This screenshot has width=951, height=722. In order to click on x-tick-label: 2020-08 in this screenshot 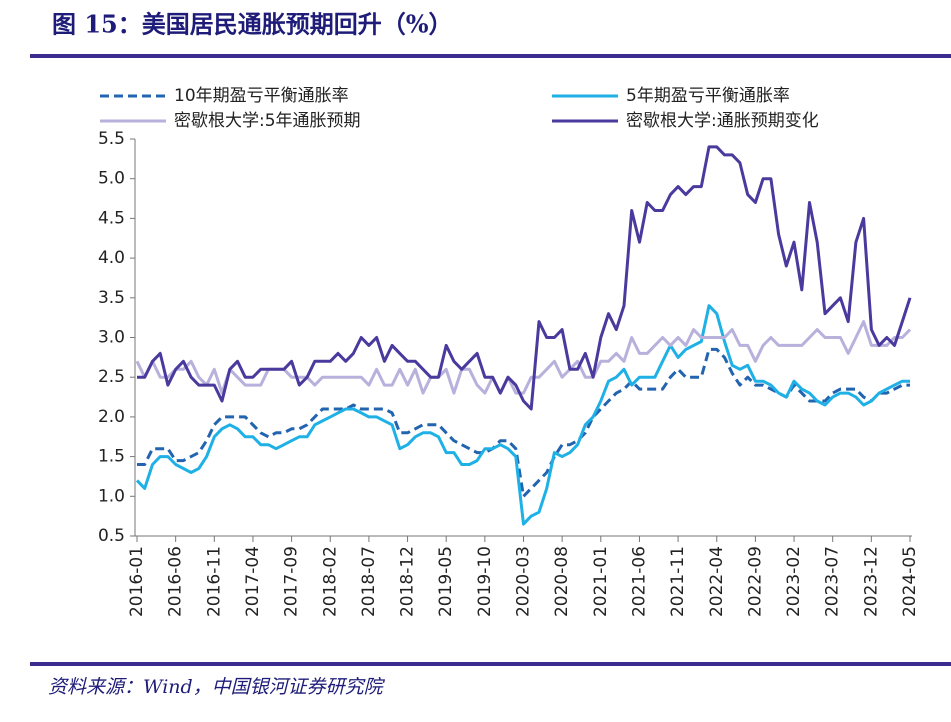, I will do `click(562, 581)`.